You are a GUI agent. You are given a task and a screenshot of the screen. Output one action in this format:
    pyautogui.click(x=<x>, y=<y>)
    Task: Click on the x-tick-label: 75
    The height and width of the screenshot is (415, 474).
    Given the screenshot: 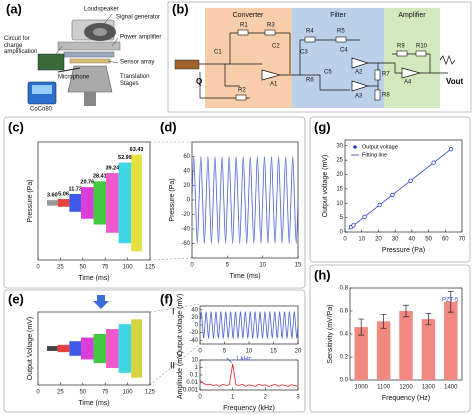 What is the action you would take?
    pyautogui.click(x=105, y=268)
    